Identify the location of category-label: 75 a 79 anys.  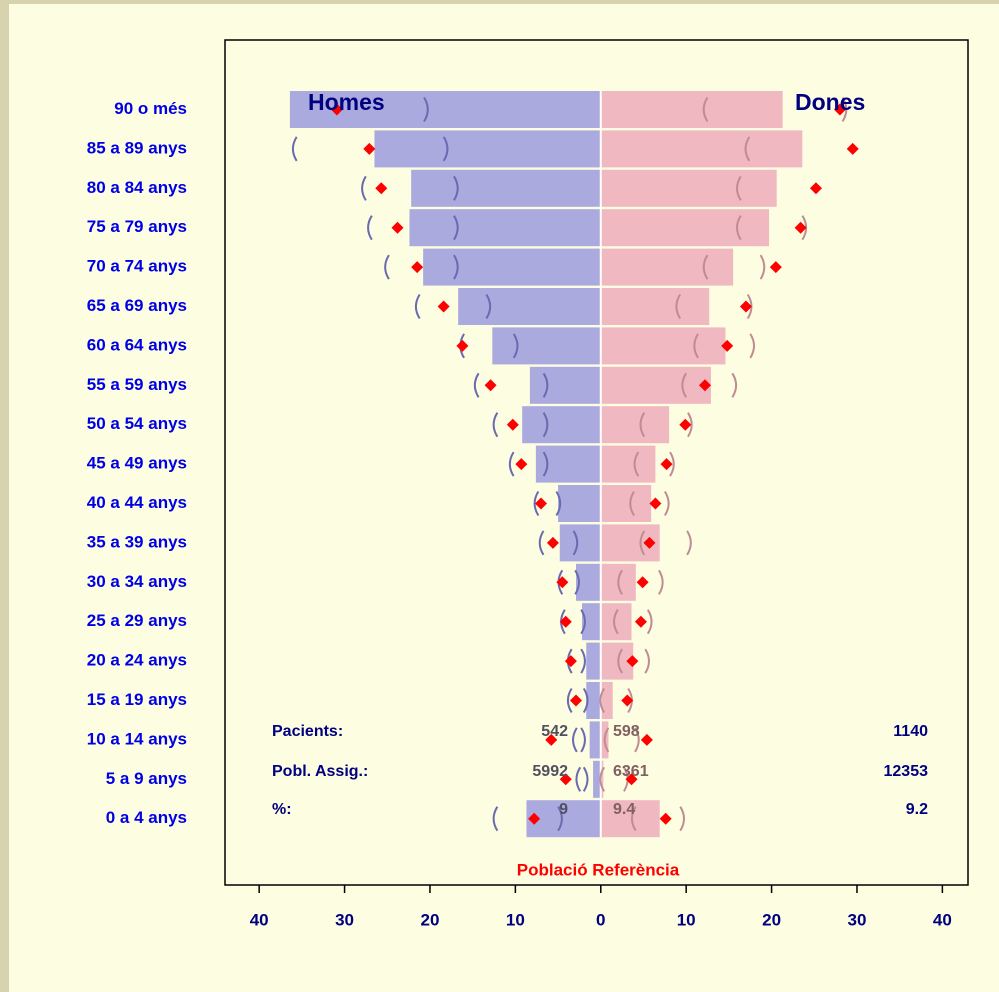
(137, 226).